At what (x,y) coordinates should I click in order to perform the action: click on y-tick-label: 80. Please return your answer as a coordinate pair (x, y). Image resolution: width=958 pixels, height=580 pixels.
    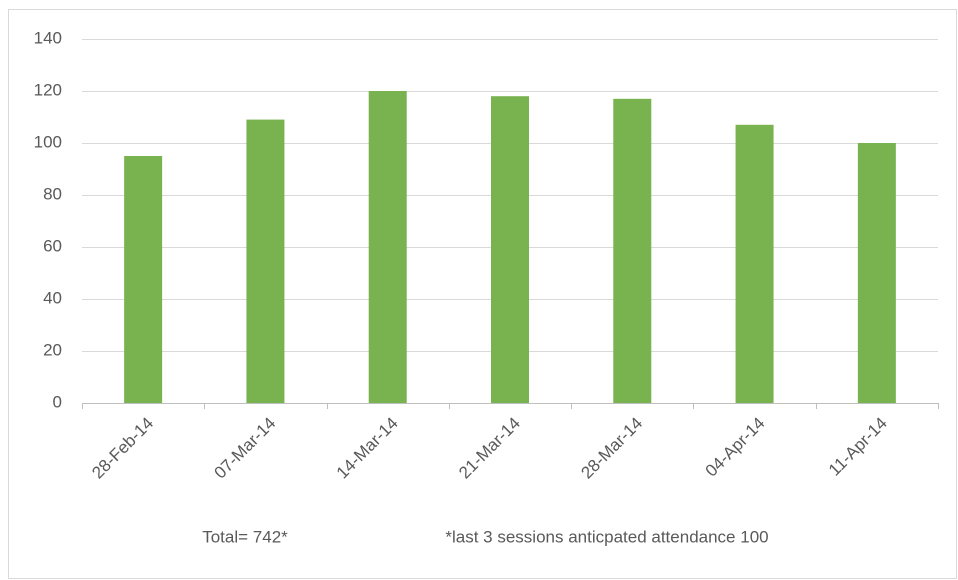
    Looking at the image, I should click on (52, 193).